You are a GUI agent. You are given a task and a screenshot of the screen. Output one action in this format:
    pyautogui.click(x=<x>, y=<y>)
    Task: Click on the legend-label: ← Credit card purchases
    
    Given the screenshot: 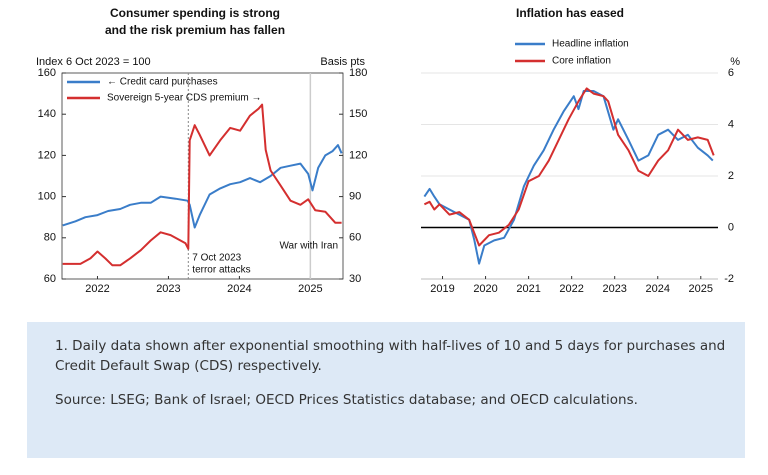 What is the action you would take?
    pyautogui.click(x=162, y=82)
    